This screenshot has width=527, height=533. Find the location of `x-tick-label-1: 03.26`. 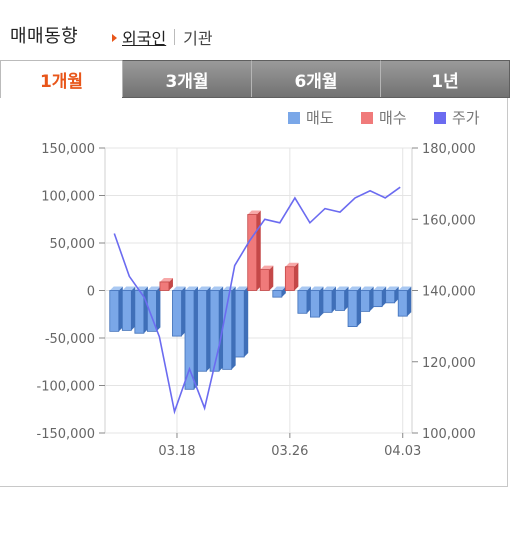

x-tick-label-1: 03.26 is located at coordinates (289, 451).